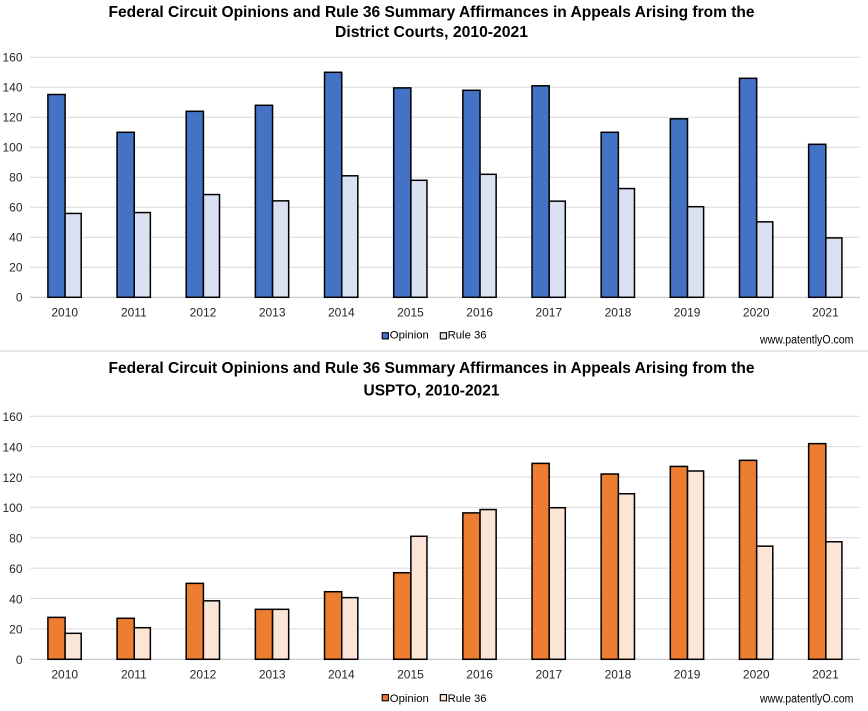 This screenshot has width=868, height=711. Describe the element at coordinates (432, 391) in the screenshot. I see `svg-text: USPTO, 2010-2021` at that location.